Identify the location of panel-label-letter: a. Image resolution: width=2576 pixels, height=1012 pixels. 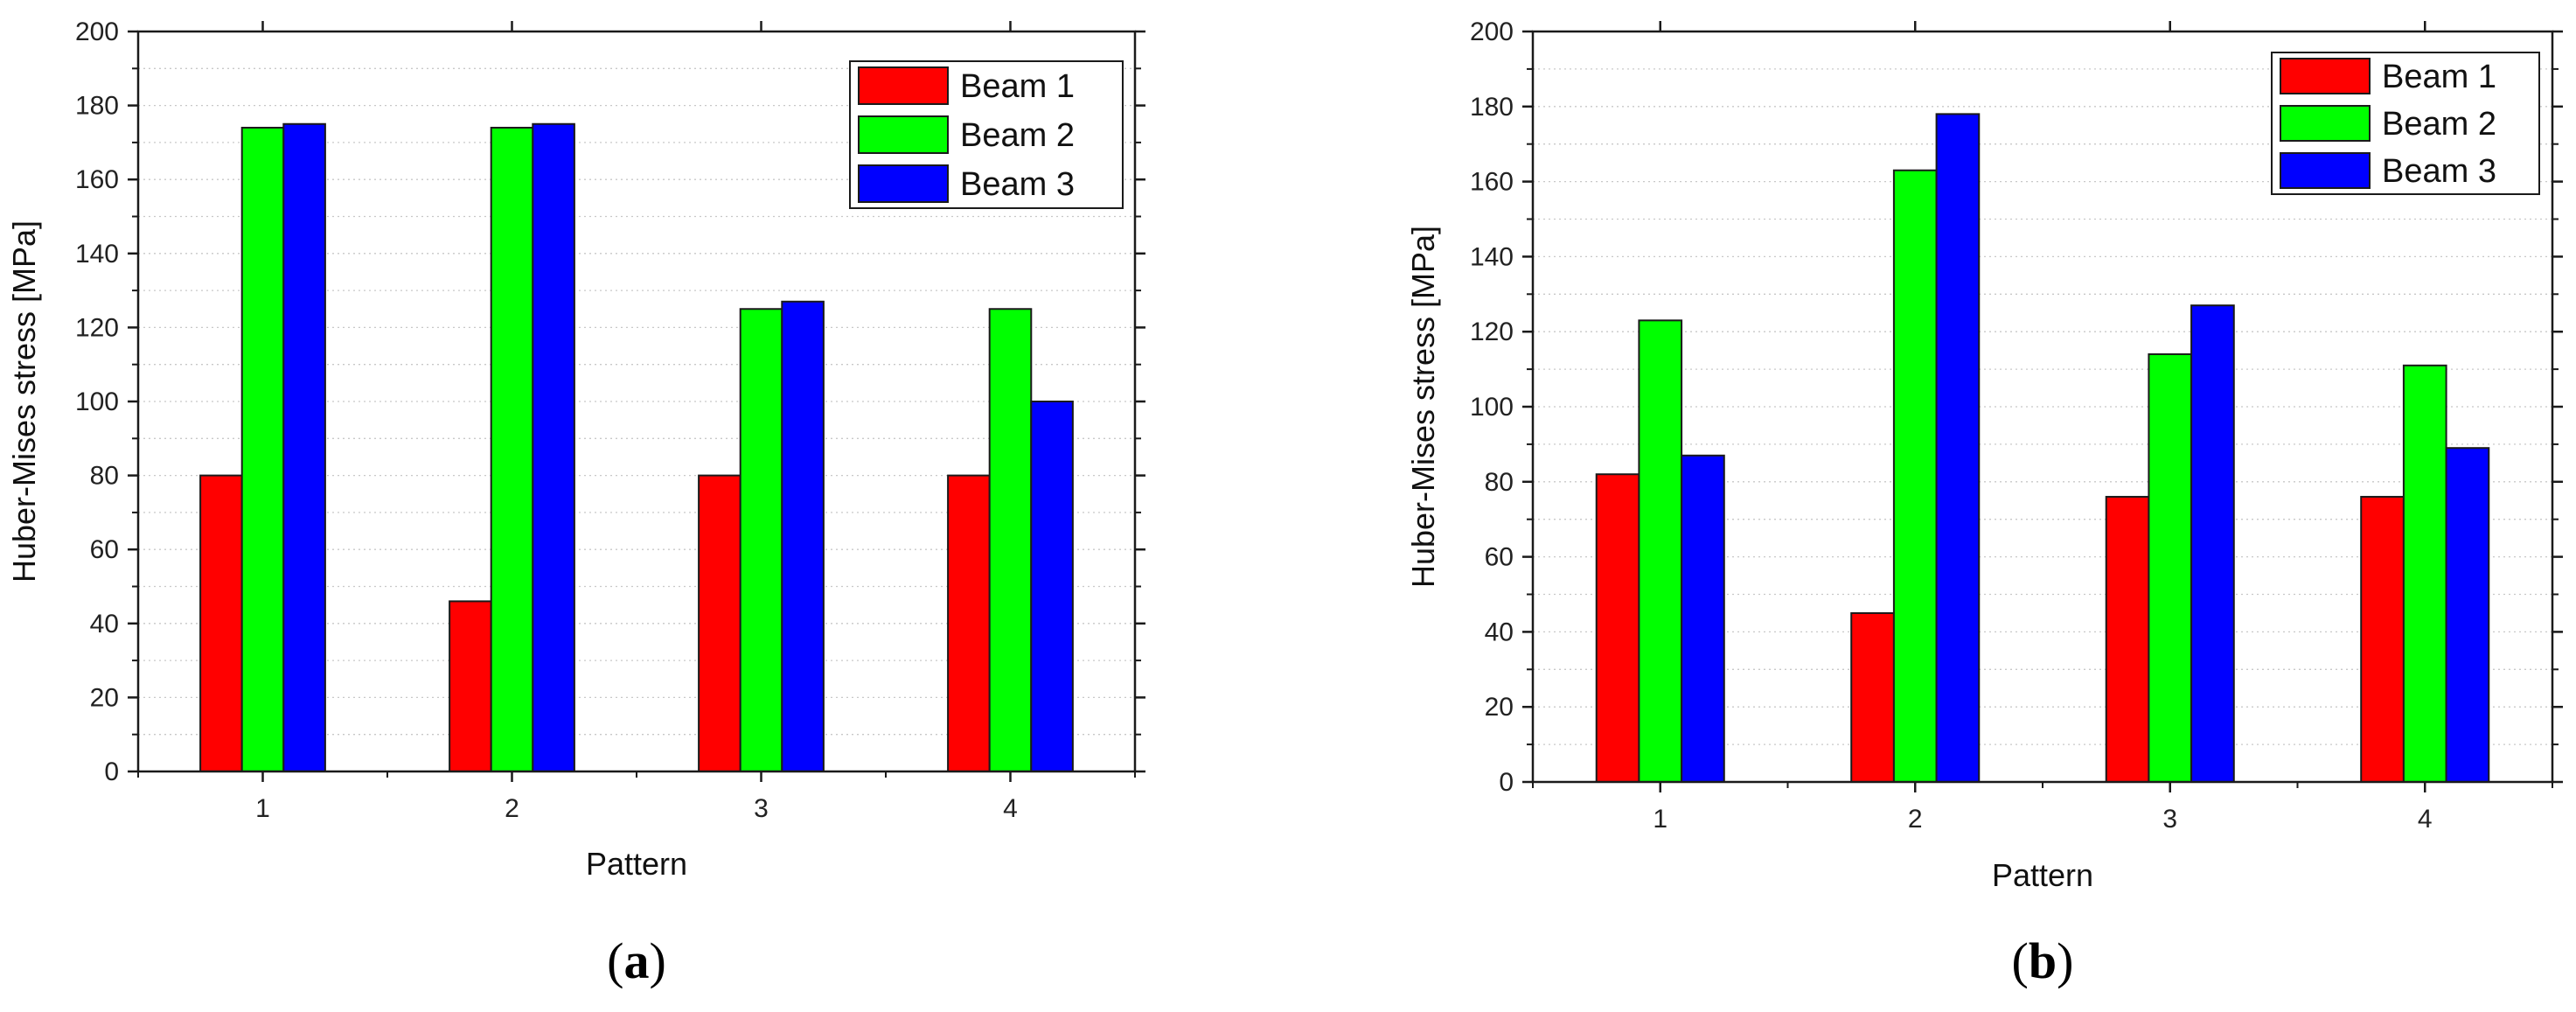
(637, 960).